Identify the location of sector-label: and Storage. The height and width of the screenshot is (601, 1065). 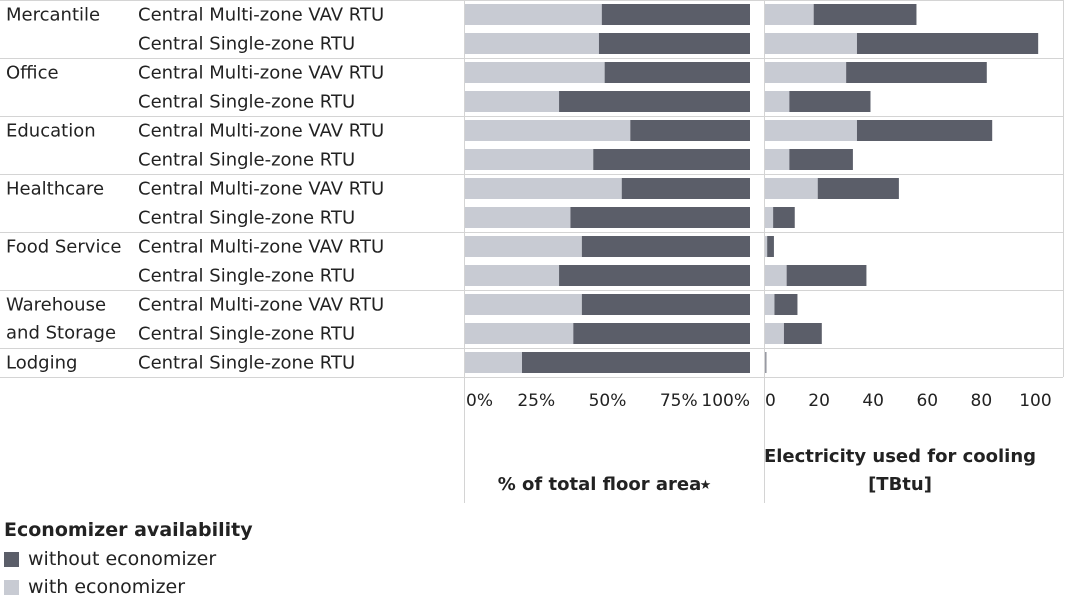
(61, 333).